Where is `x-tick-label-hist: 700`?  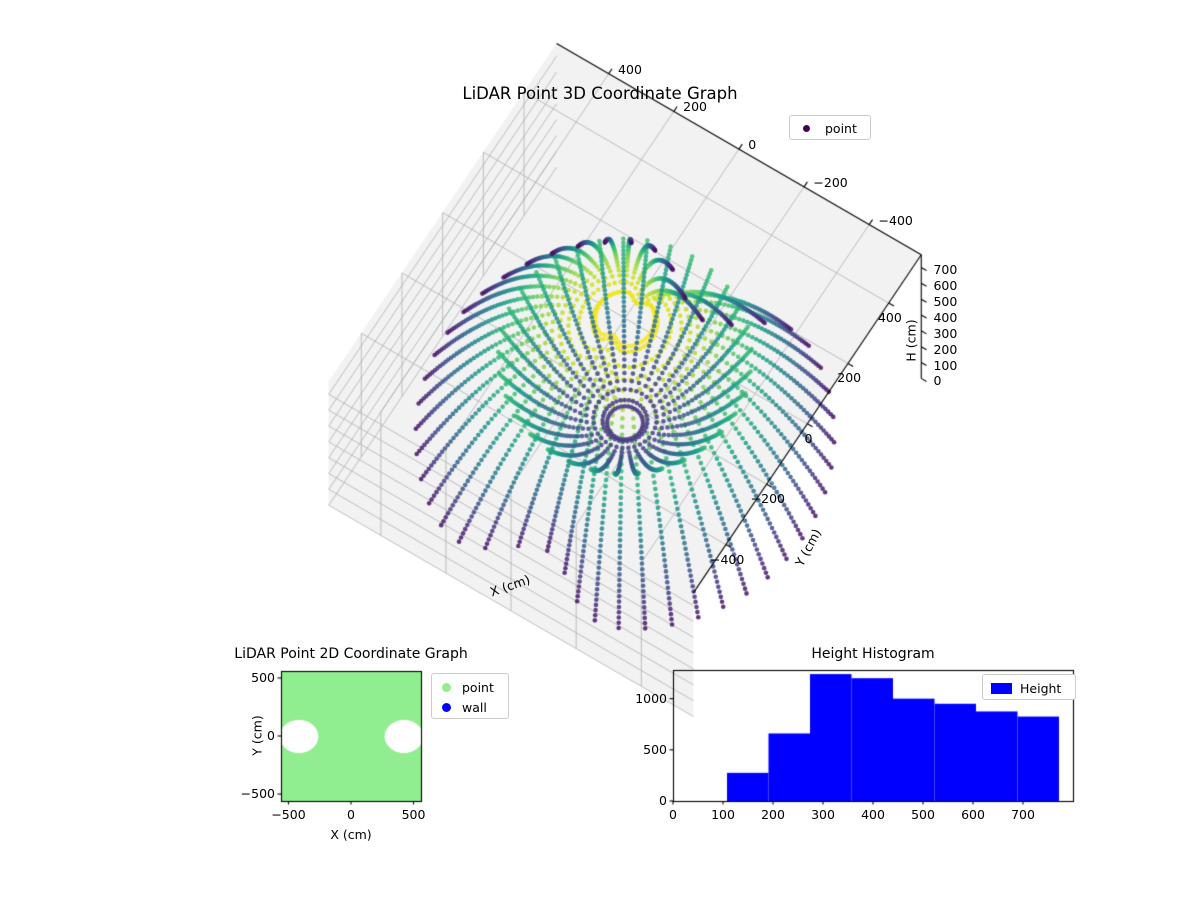
x-tick-label-hist: 700 is located at coordinates (1023, 814).